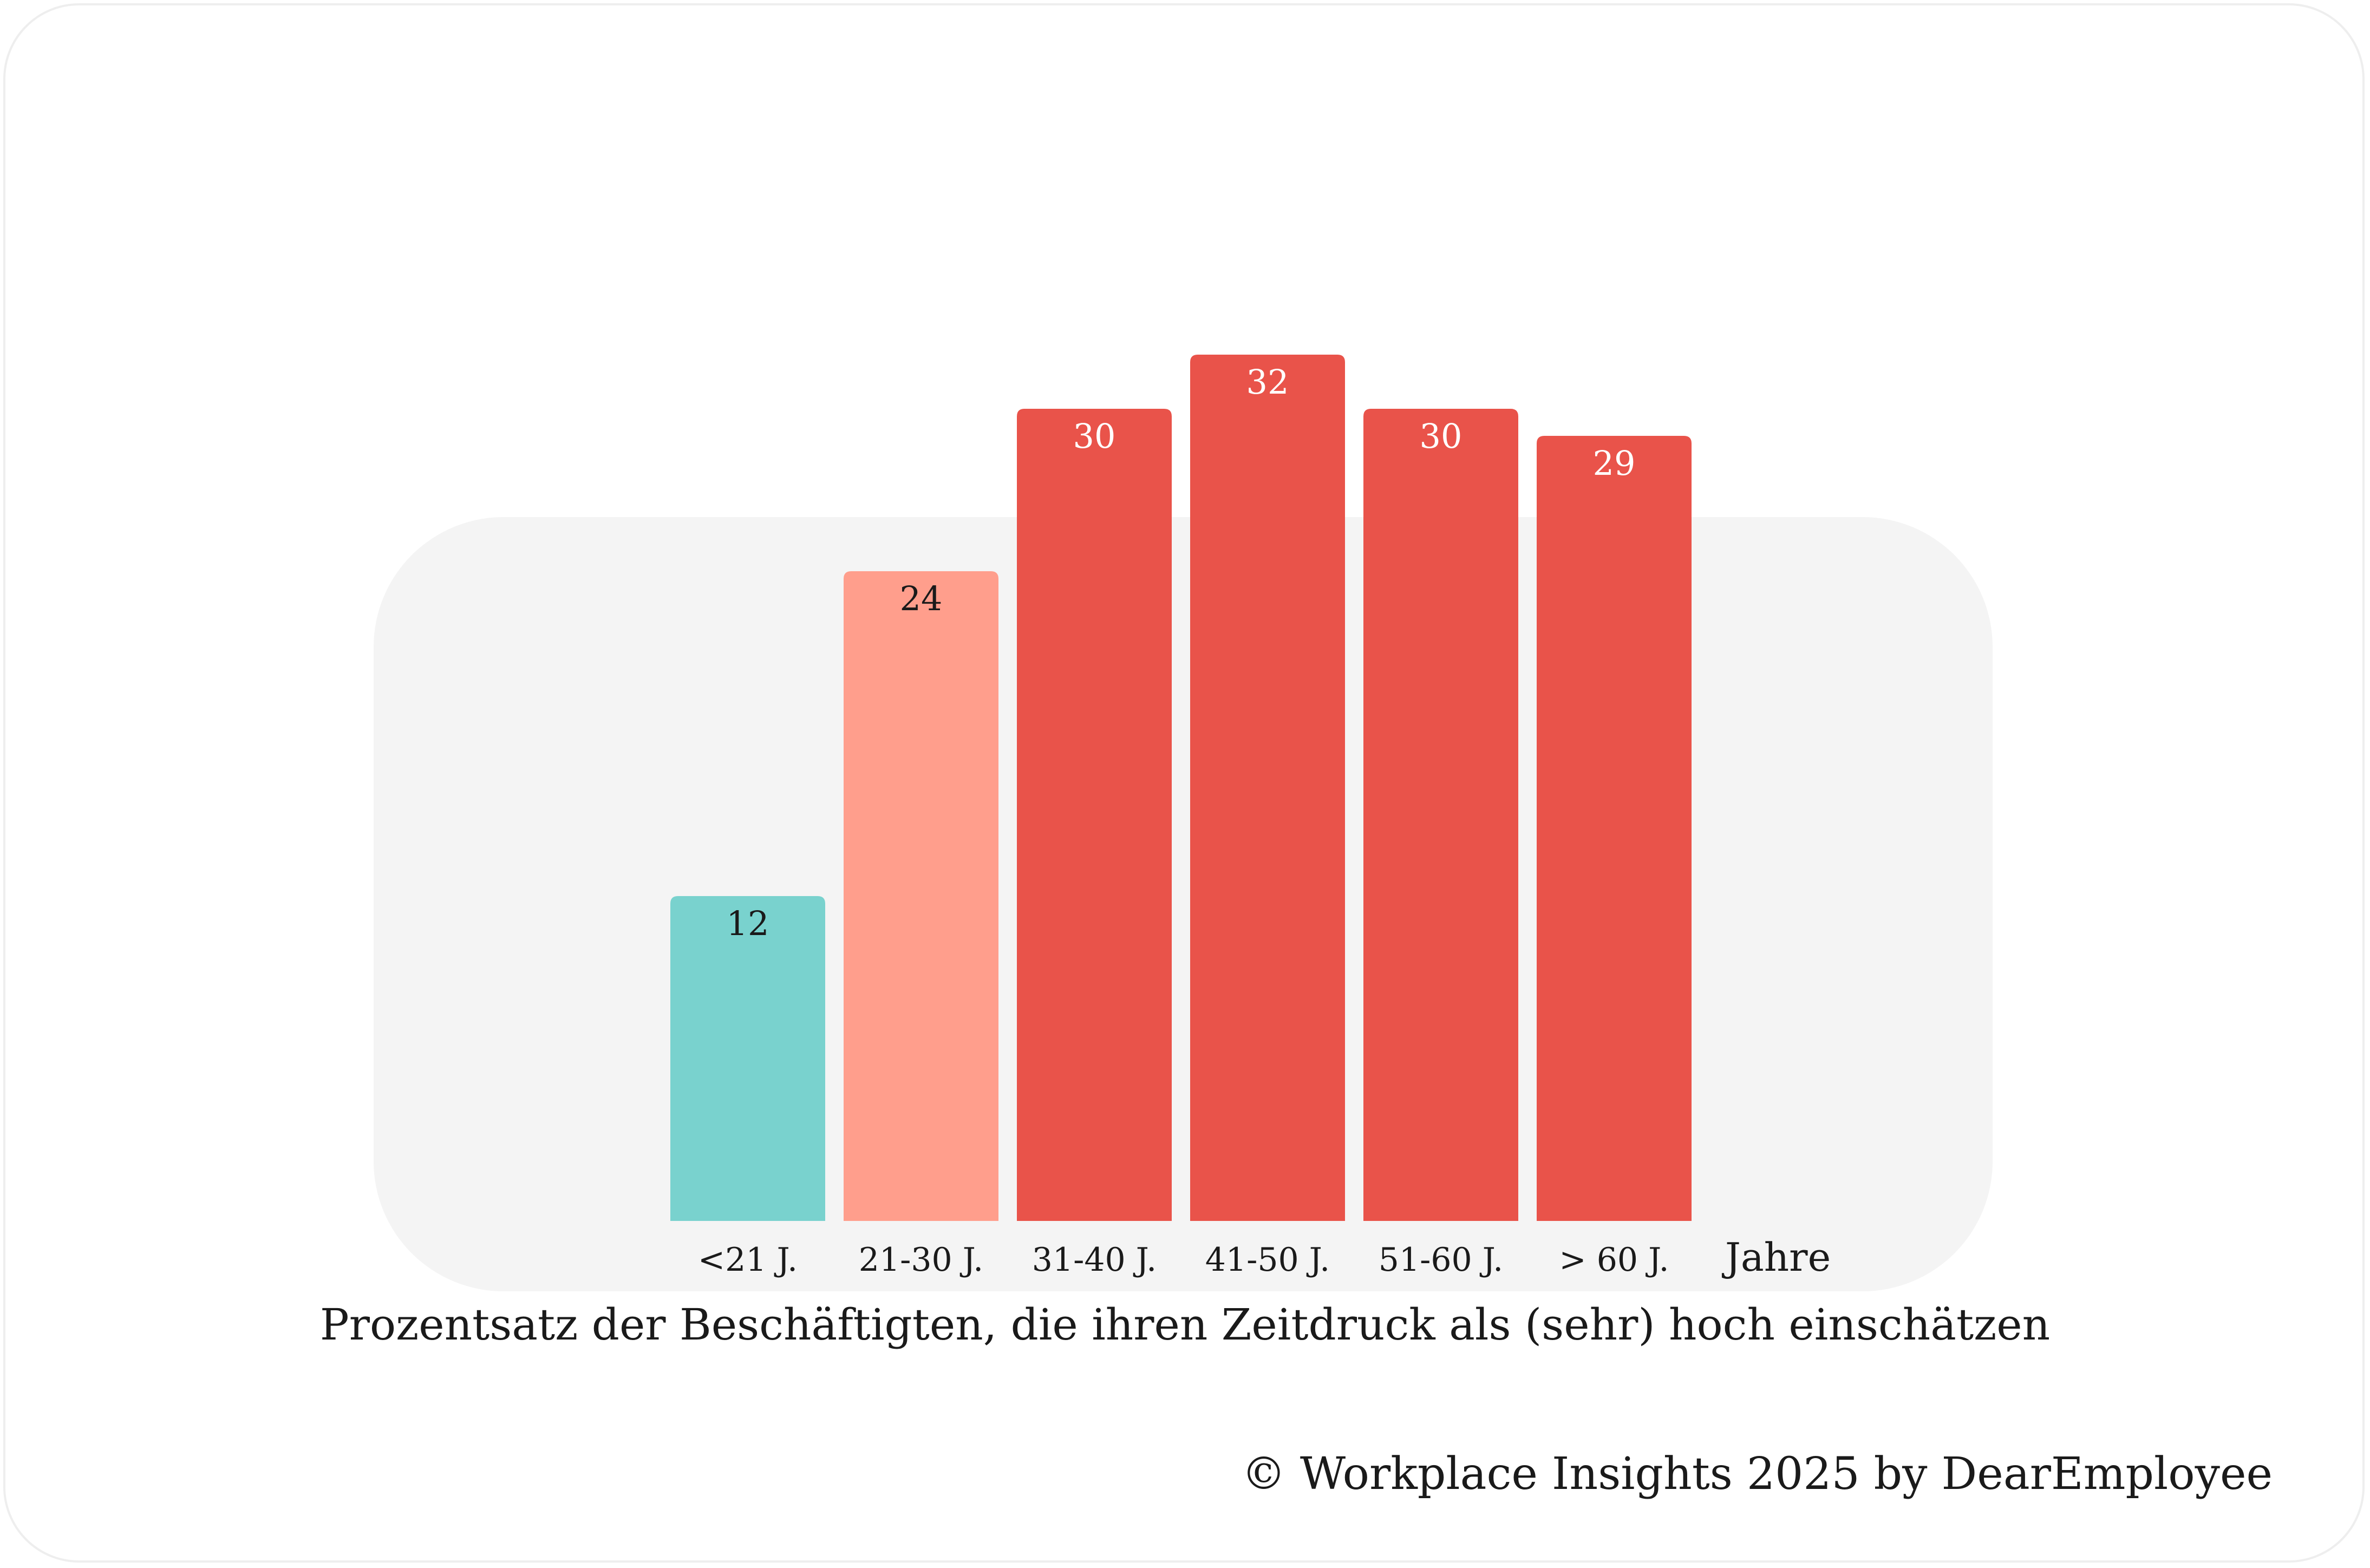 This screenshot has height=1568, width=2370. I want to click on bar-value-label-3: 32, so click(1267, 382).